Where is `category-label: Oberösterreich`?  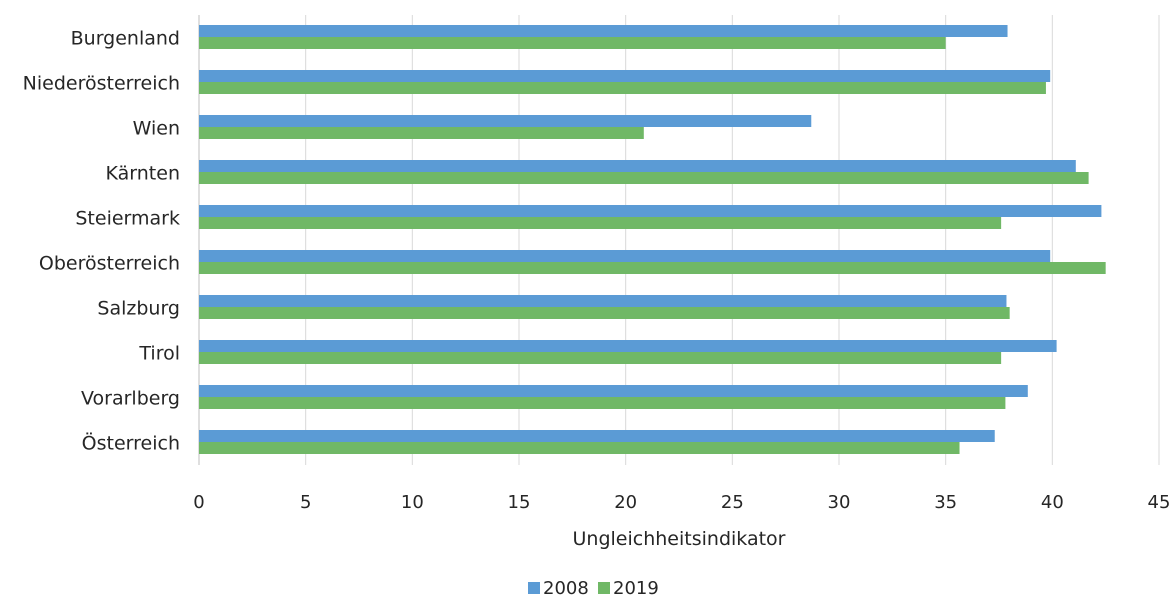
category-label: Oberösterreich is located at coordinates (109, 264).